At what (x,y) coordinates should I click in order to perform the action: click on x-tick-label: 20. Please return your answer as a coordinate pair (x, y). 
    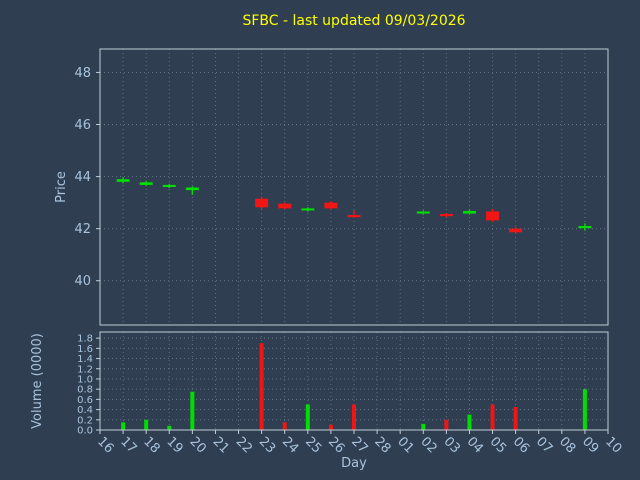
    Looking at the image, I should click on (198, 445).